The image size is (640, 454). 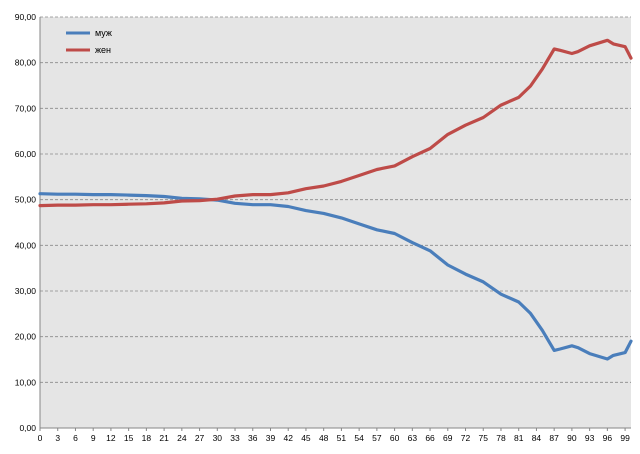 I want to click on x-tick-label: 90, so click(x=572, y=438).